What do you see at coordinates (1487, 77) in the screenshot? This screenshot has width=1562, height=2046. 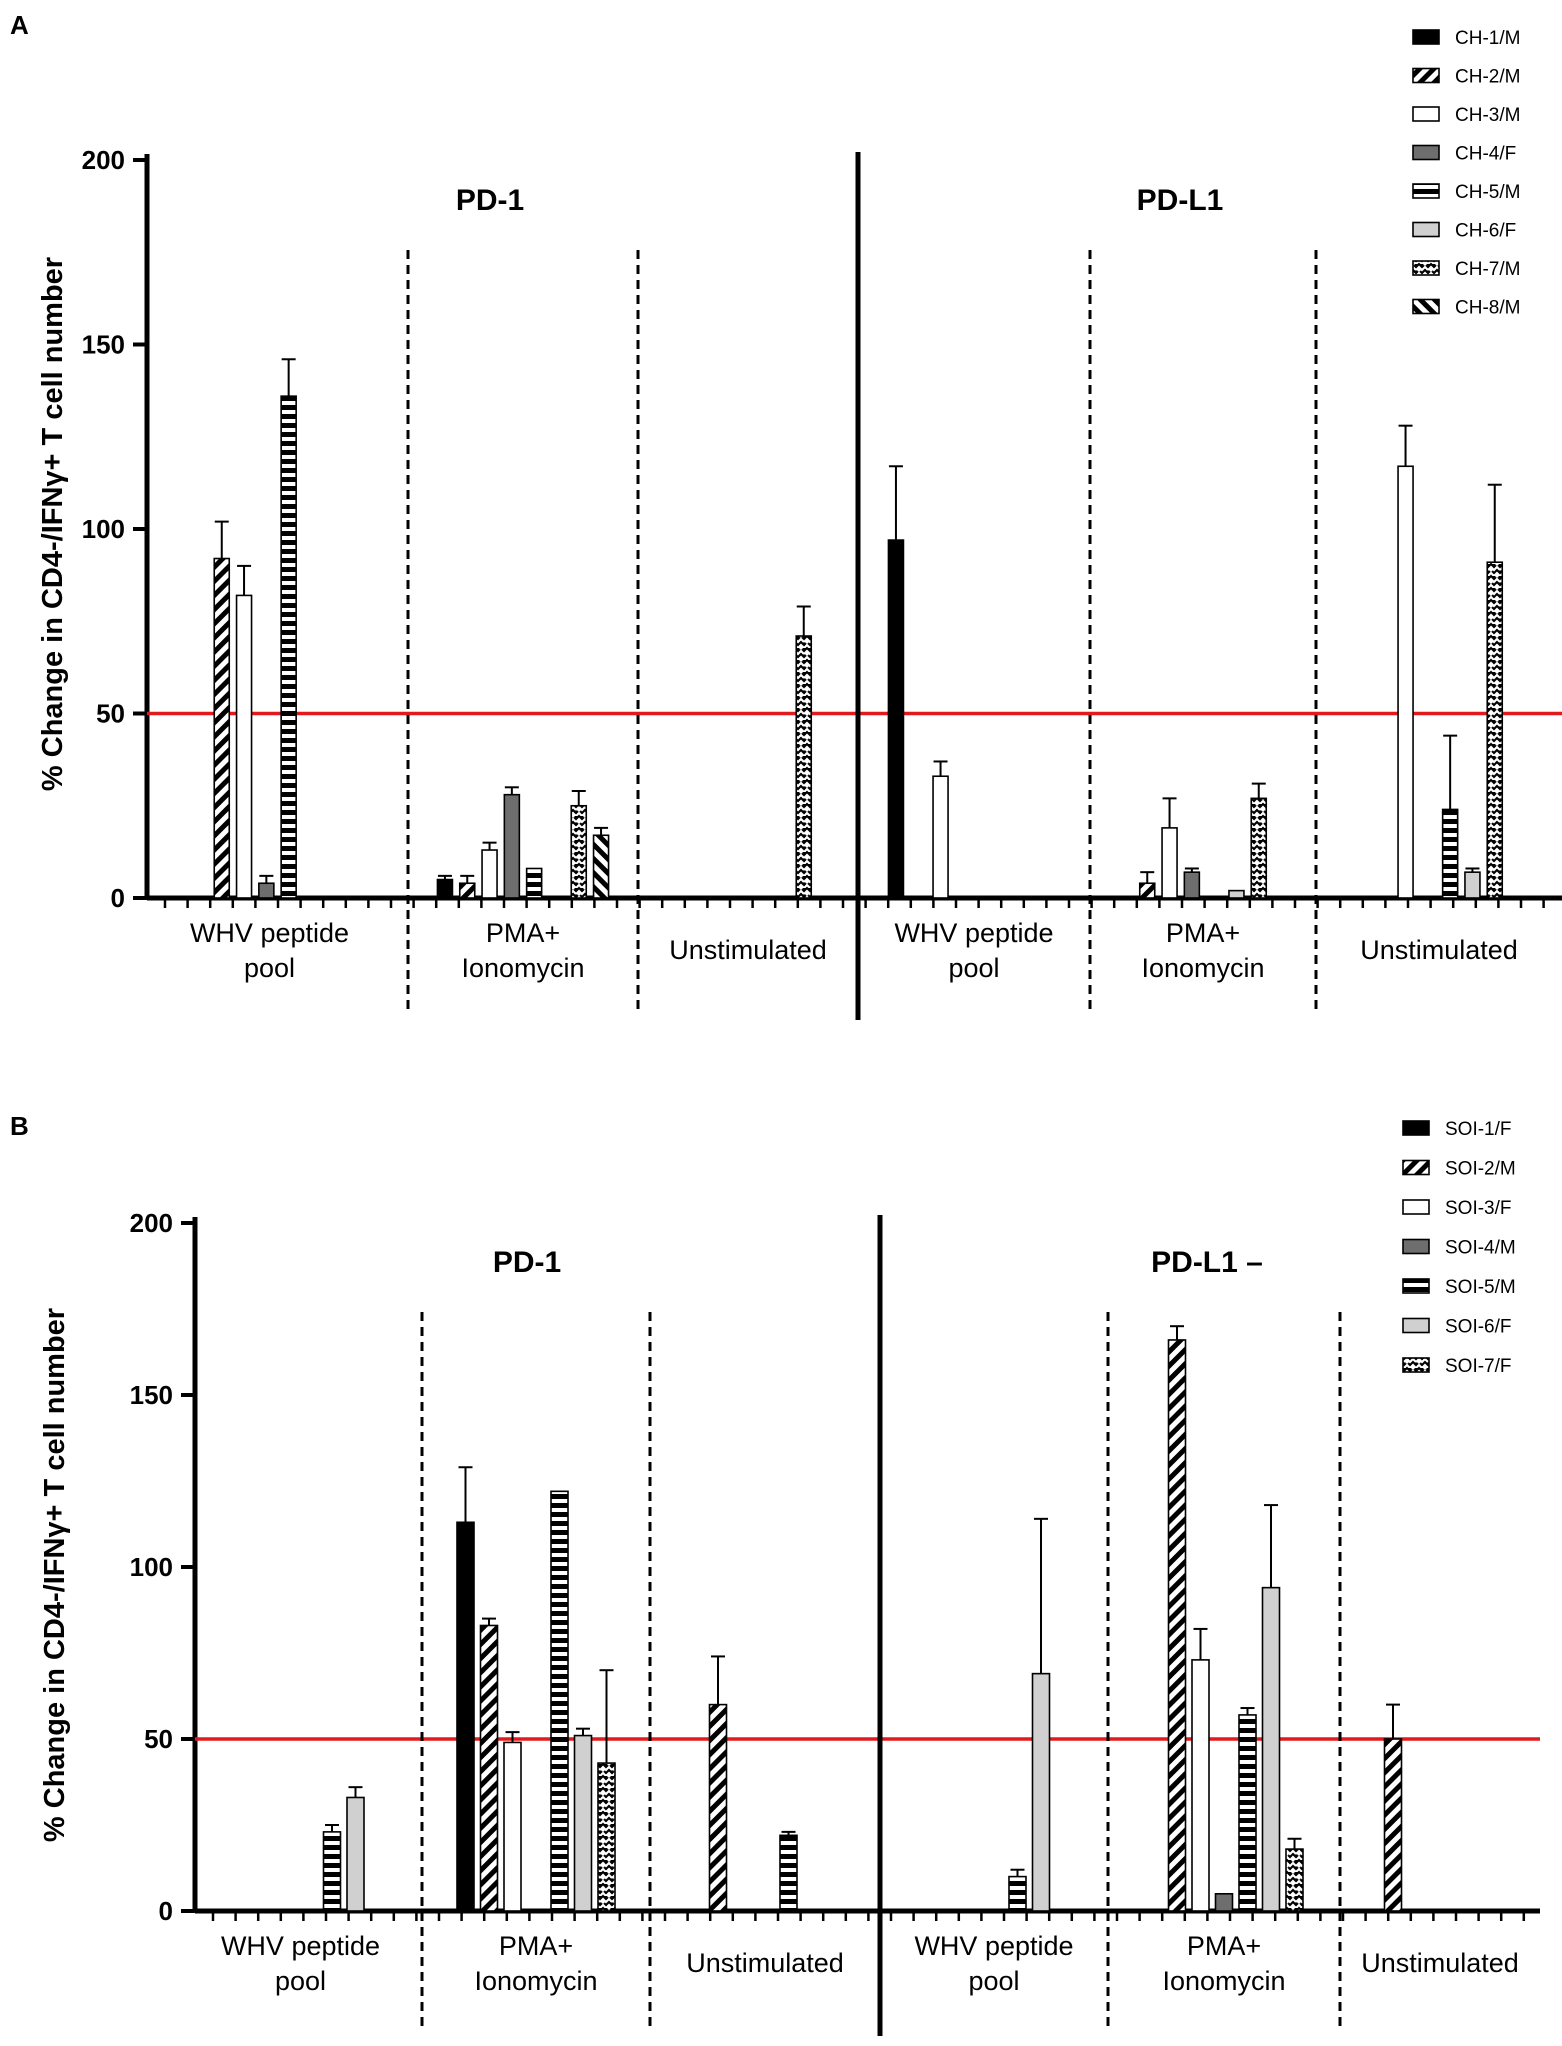 I see `panel-a-legend-label: CH-2/M` at bounding box center [1487, 77].